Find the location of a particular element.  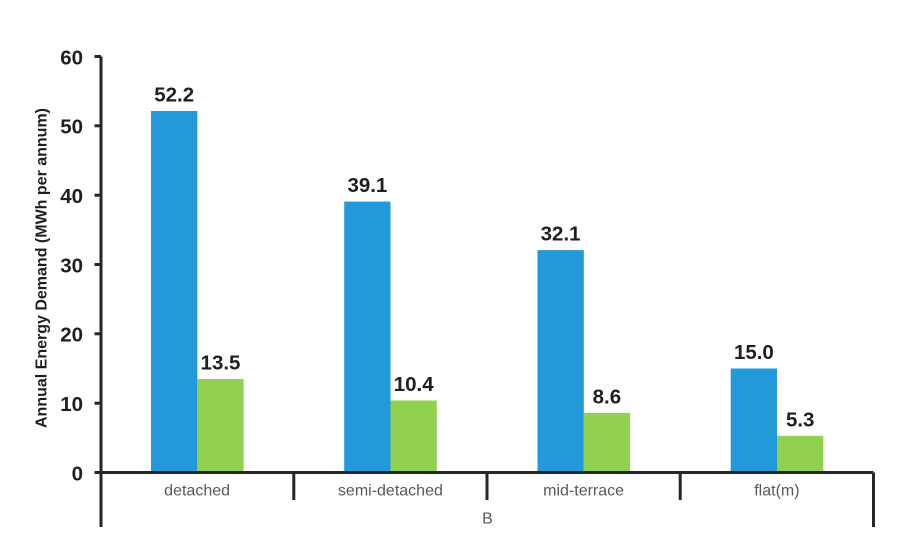

svg-text: mid-terrace is located at coordinates (583, 491).